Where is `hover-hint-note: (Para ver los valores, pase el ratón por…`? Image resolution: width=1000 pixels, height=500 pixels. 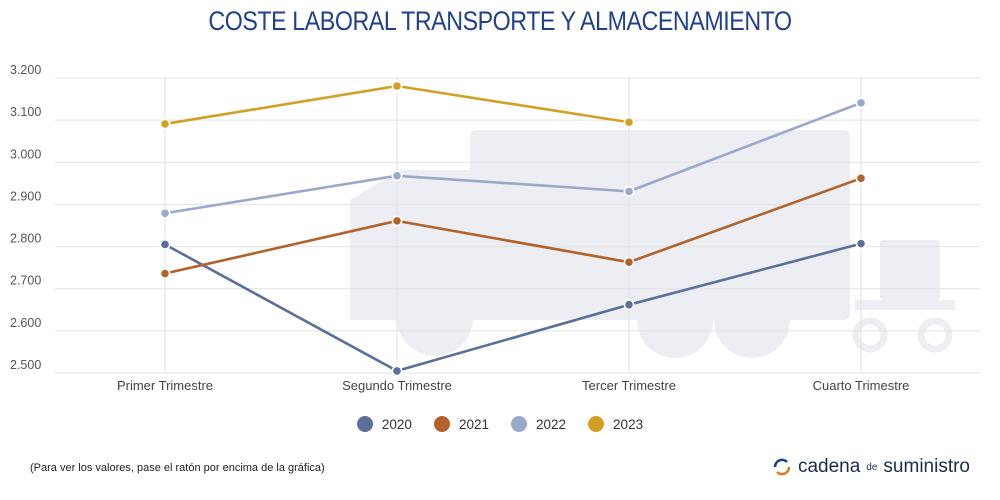 hover-hint-note: (Para ver los valores, pase el ratón por… is located at coordinates (177, 468).